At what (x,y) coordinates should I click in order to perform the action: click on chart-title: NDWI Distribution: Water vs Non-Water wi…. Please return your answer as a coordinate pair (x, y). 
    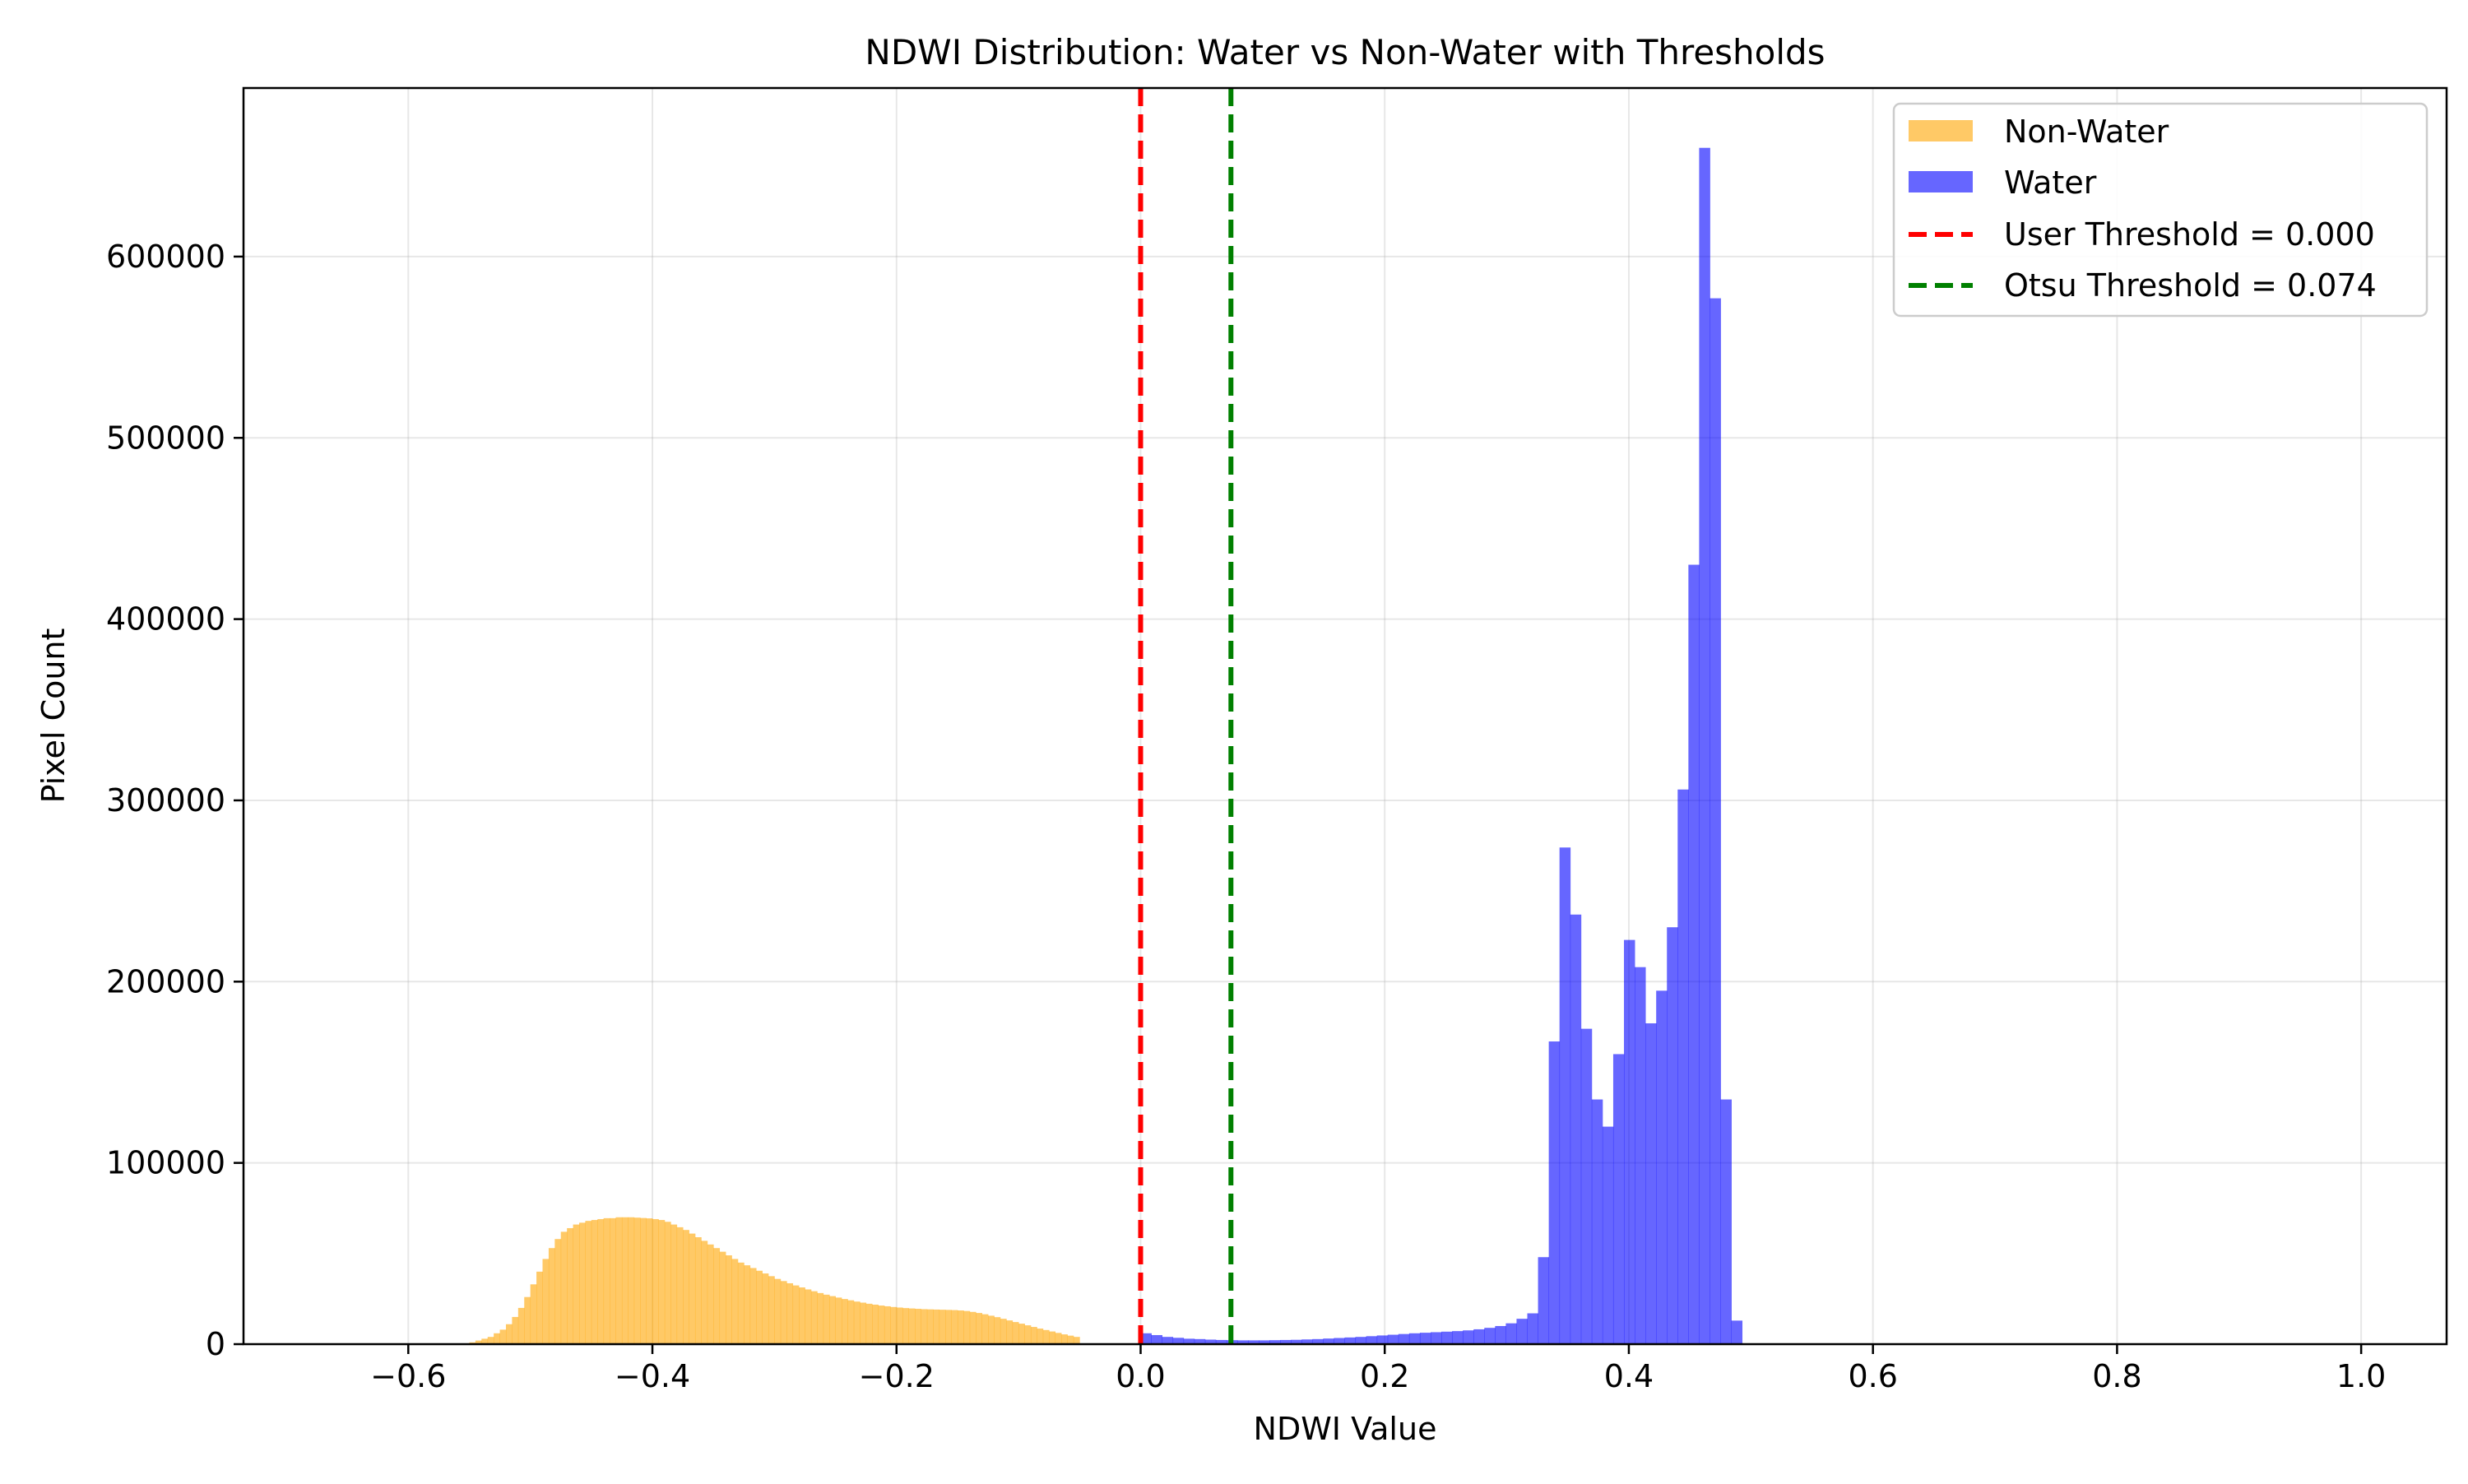
    Looking at the image, I should click on (1345, 52).